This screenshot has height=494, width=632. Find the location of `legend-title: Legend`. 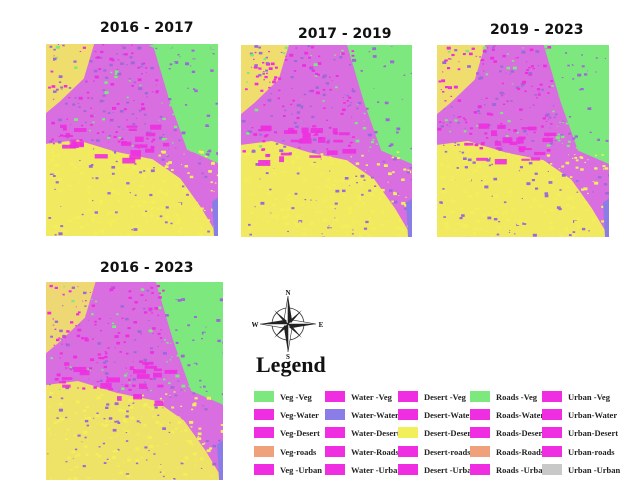

legend-title: Legend is located at coordinates (291, 364).